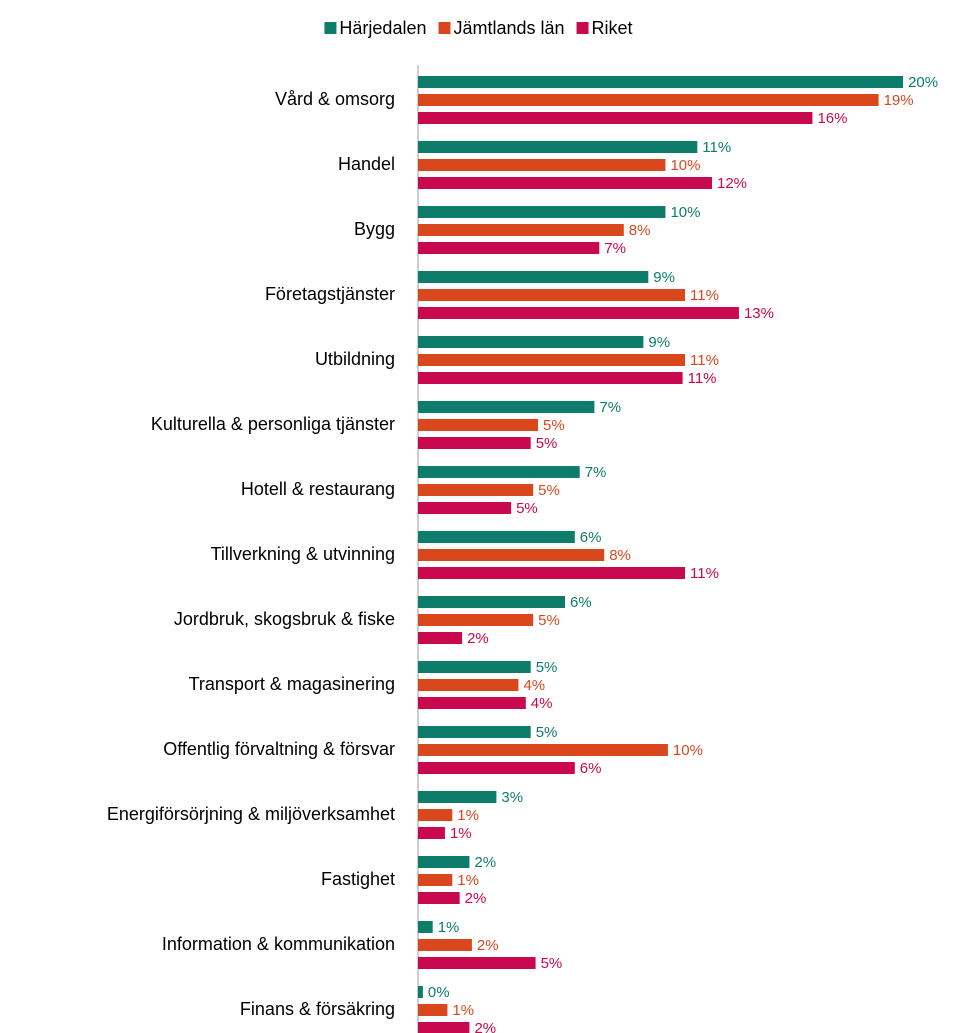 This screenshot has width=957, height=1033. Describe the element at coordinates (251, 814) in the screenshot. I see `category-label: Energiförsörjning & miljöverksamhet` at that location.